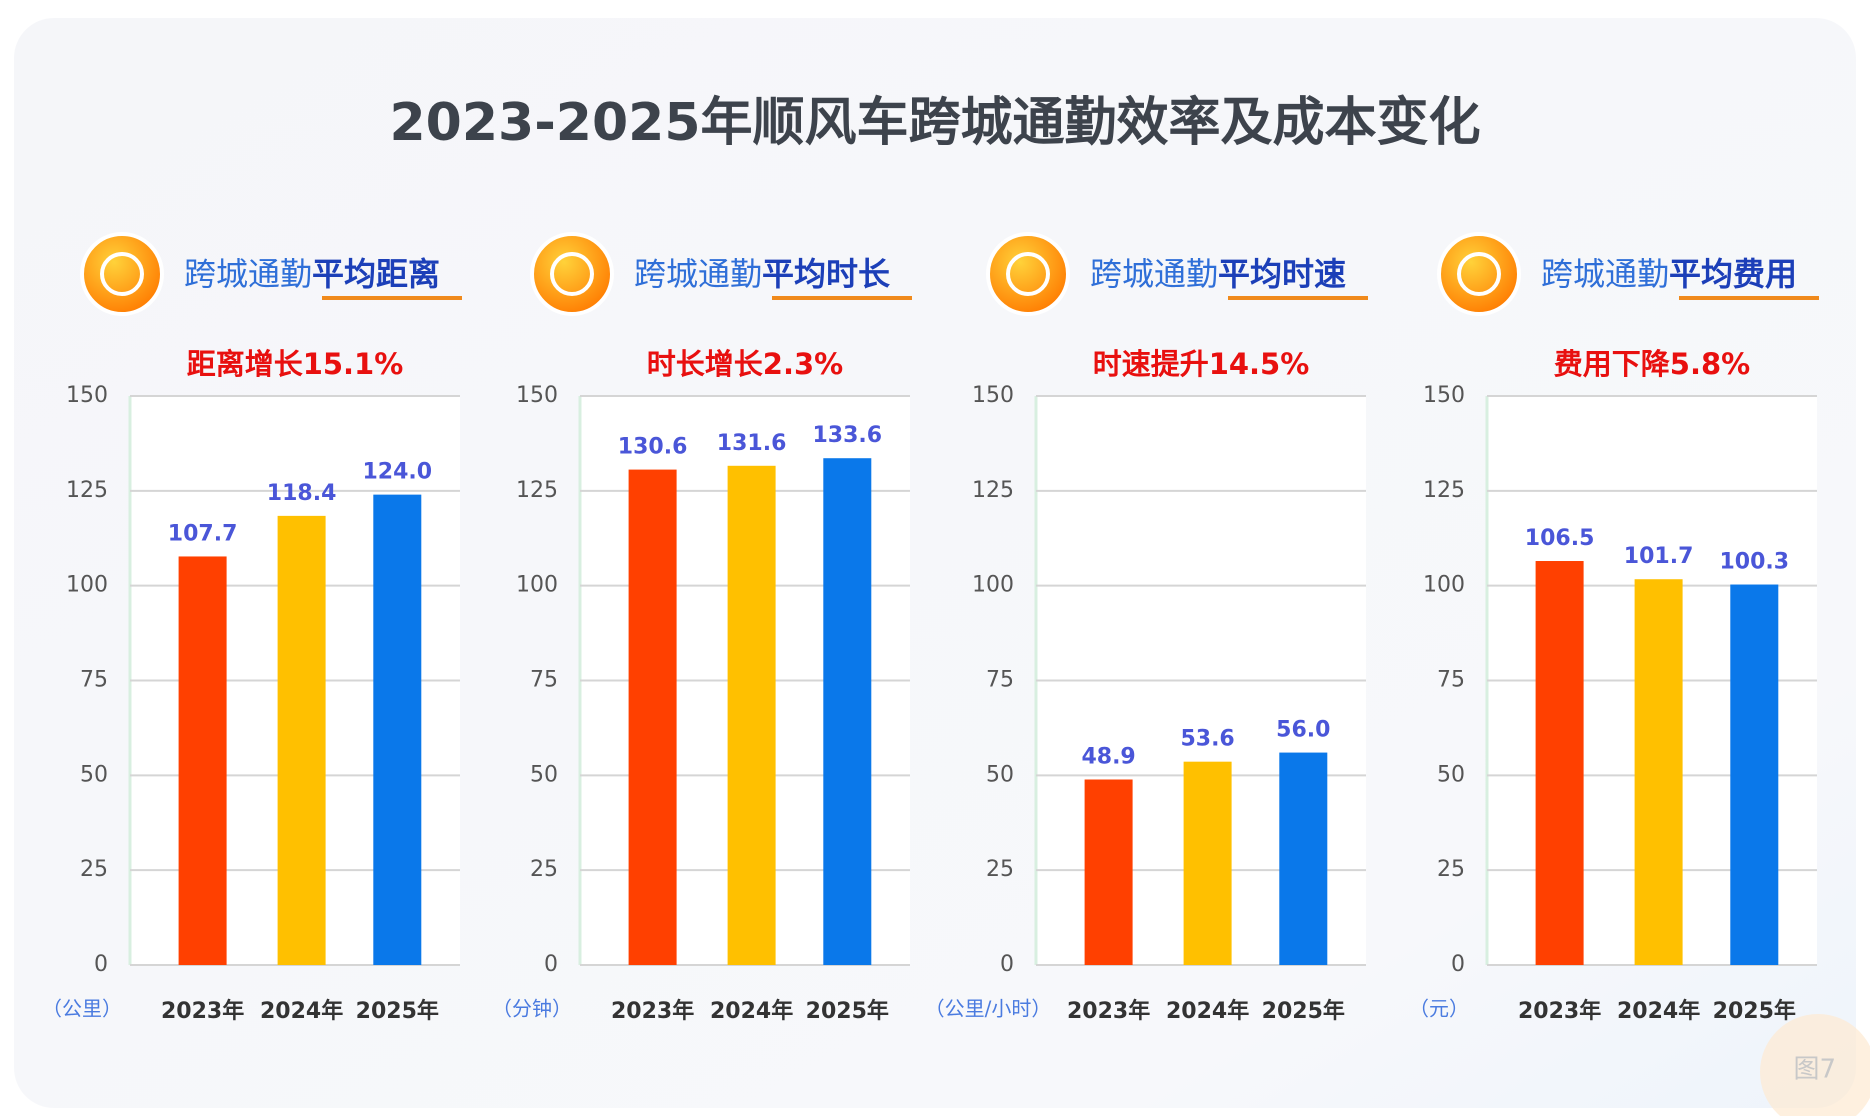  Describe the element at coordinates (1659, 556) in the screenshot. I see `value-label: 101.7` at that location.